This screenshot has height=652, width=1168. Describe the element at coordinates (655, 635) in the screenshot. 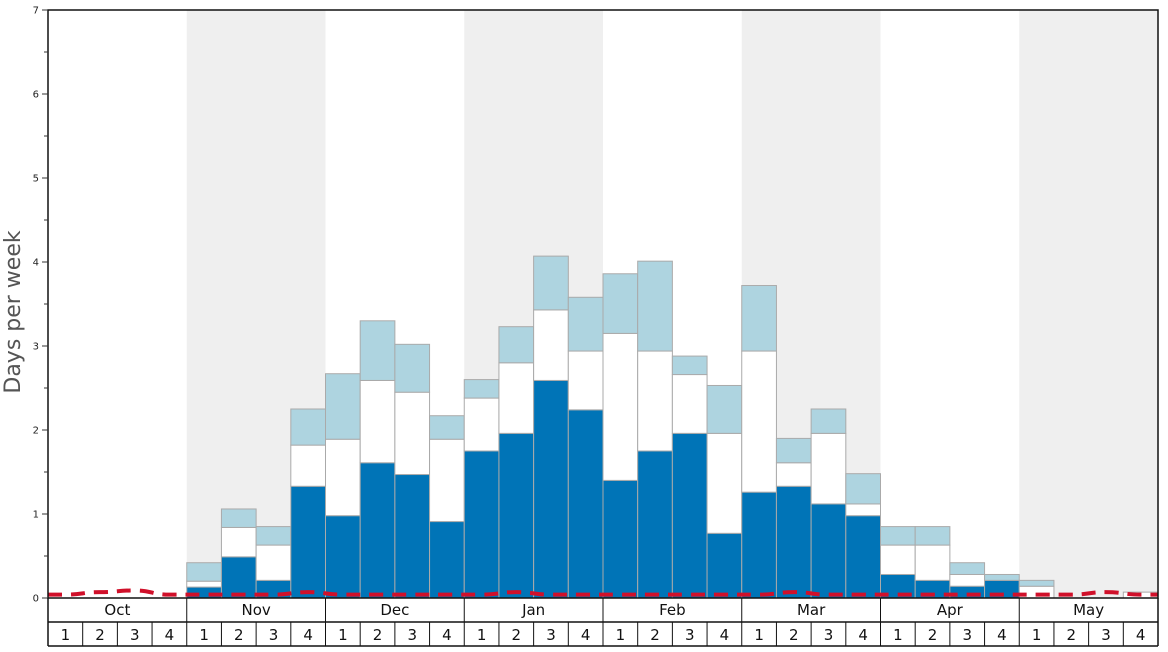

I see `week-label-feb-2: 2` at that location.